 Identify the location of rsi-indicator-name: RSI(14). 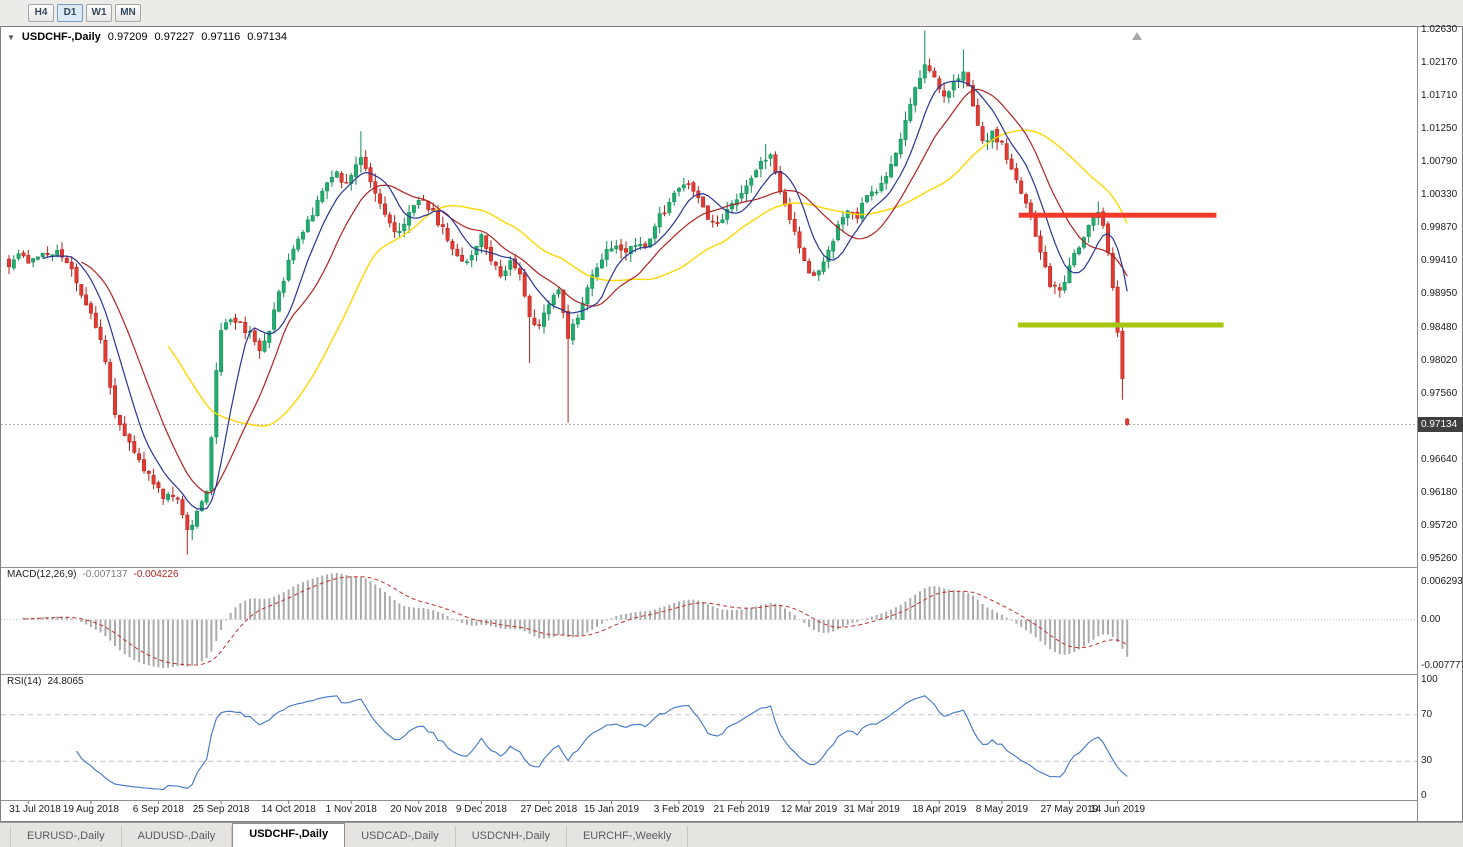
(24, 681).